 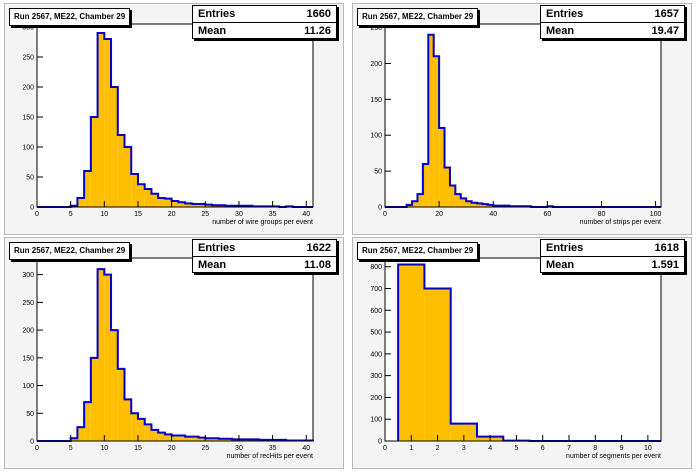 What do you see at coordinates (543, 448) in the screenshot?
I see `x-tick-label: 6` at bounding box center [543, 448].